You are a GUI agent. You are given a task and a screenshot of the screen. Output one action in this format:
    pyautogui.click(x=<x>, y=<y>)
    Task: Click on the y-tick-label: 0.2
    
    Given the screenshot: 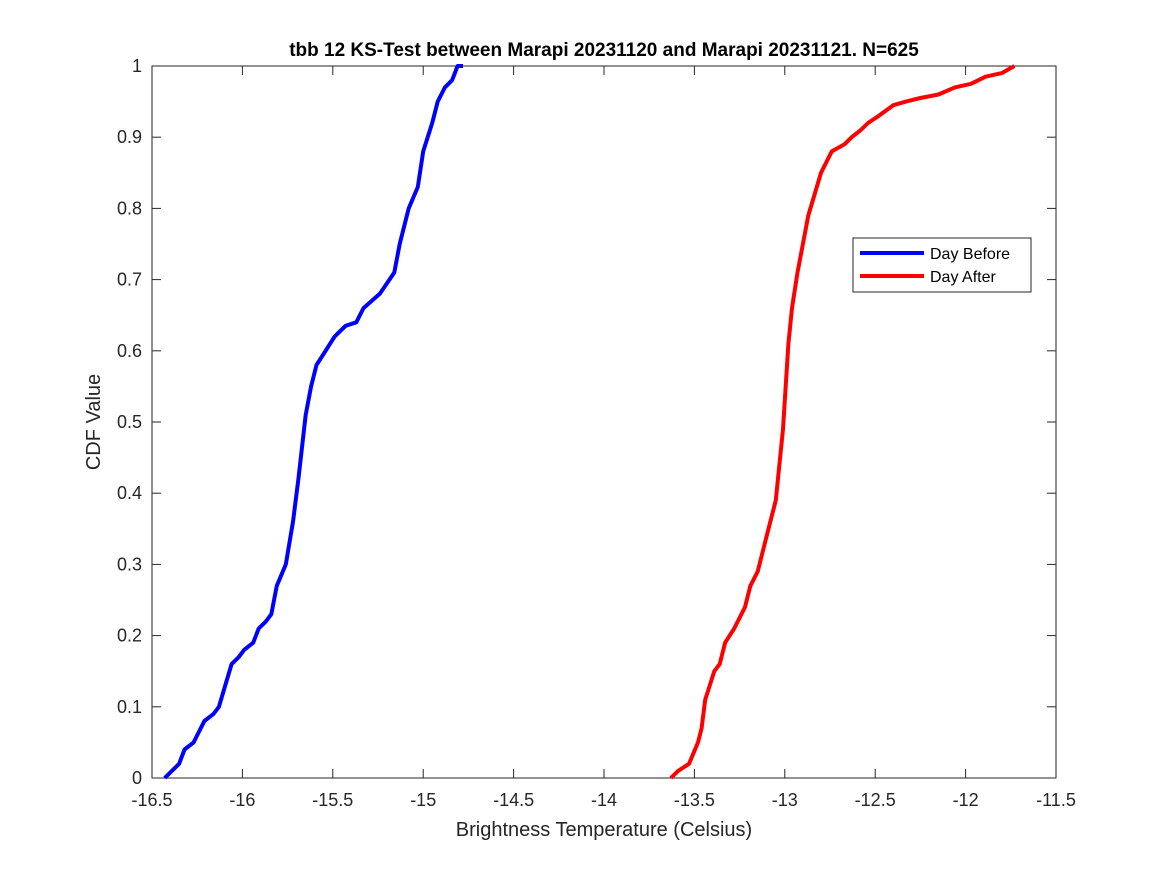 What is the action you would take?
    pyautogui.click(x=129, y=636)
    